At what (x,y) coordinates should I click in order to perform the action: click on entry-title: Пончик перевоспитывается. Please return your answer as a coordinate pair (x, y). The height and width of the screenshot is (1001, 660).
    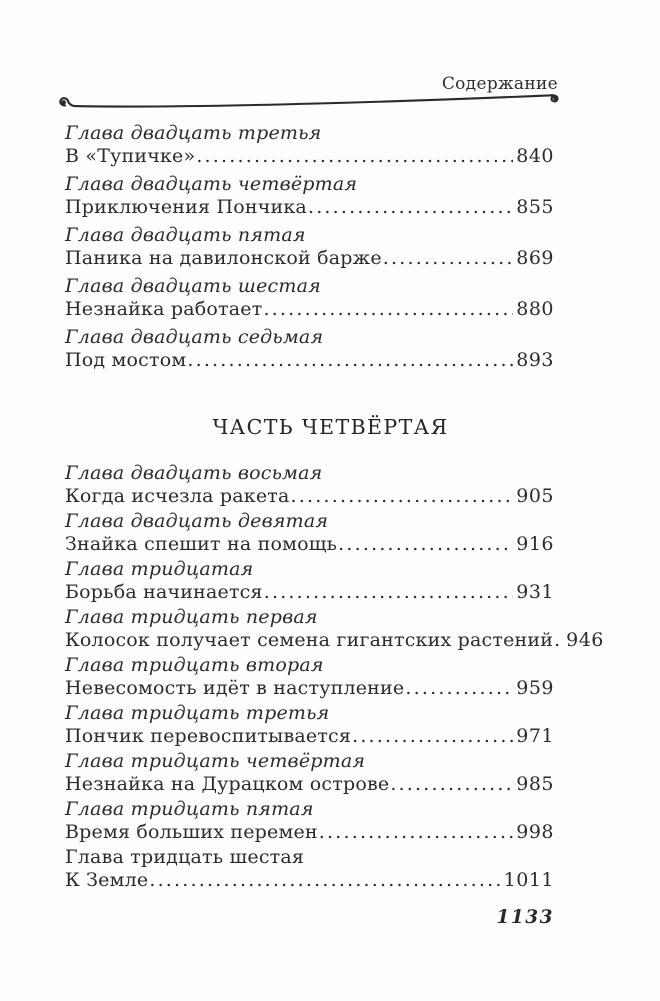
    Looking at the image, I should click on (208, 736).